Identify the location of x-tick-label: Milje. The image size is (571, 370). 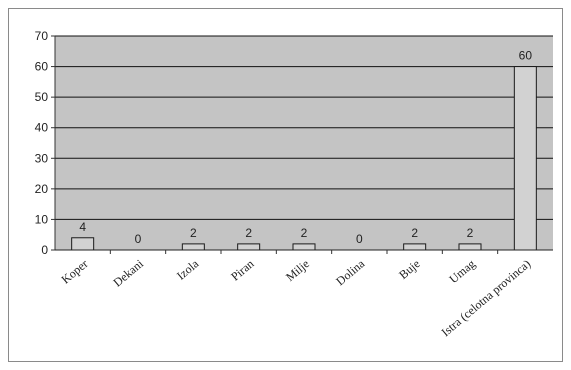
(297, 270).